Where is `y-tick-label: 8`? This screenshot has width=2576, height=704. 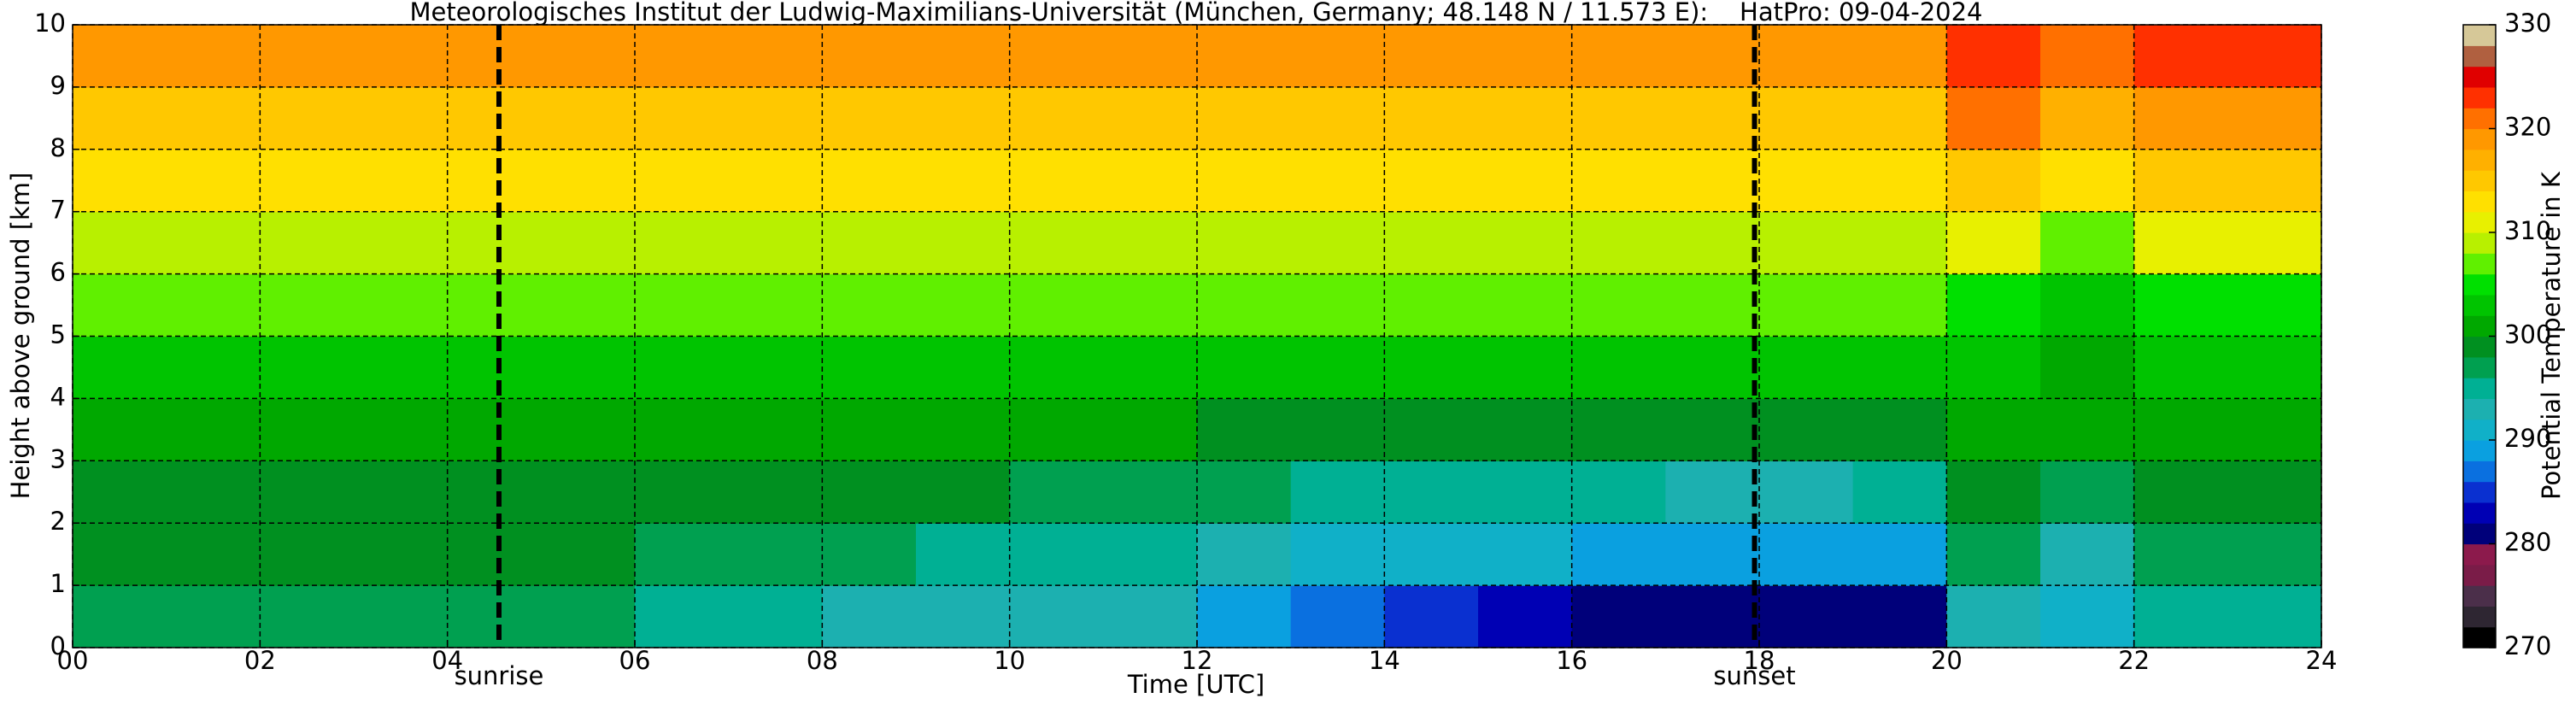 y-tick-label: 8 is located at coordinates (58, 147).